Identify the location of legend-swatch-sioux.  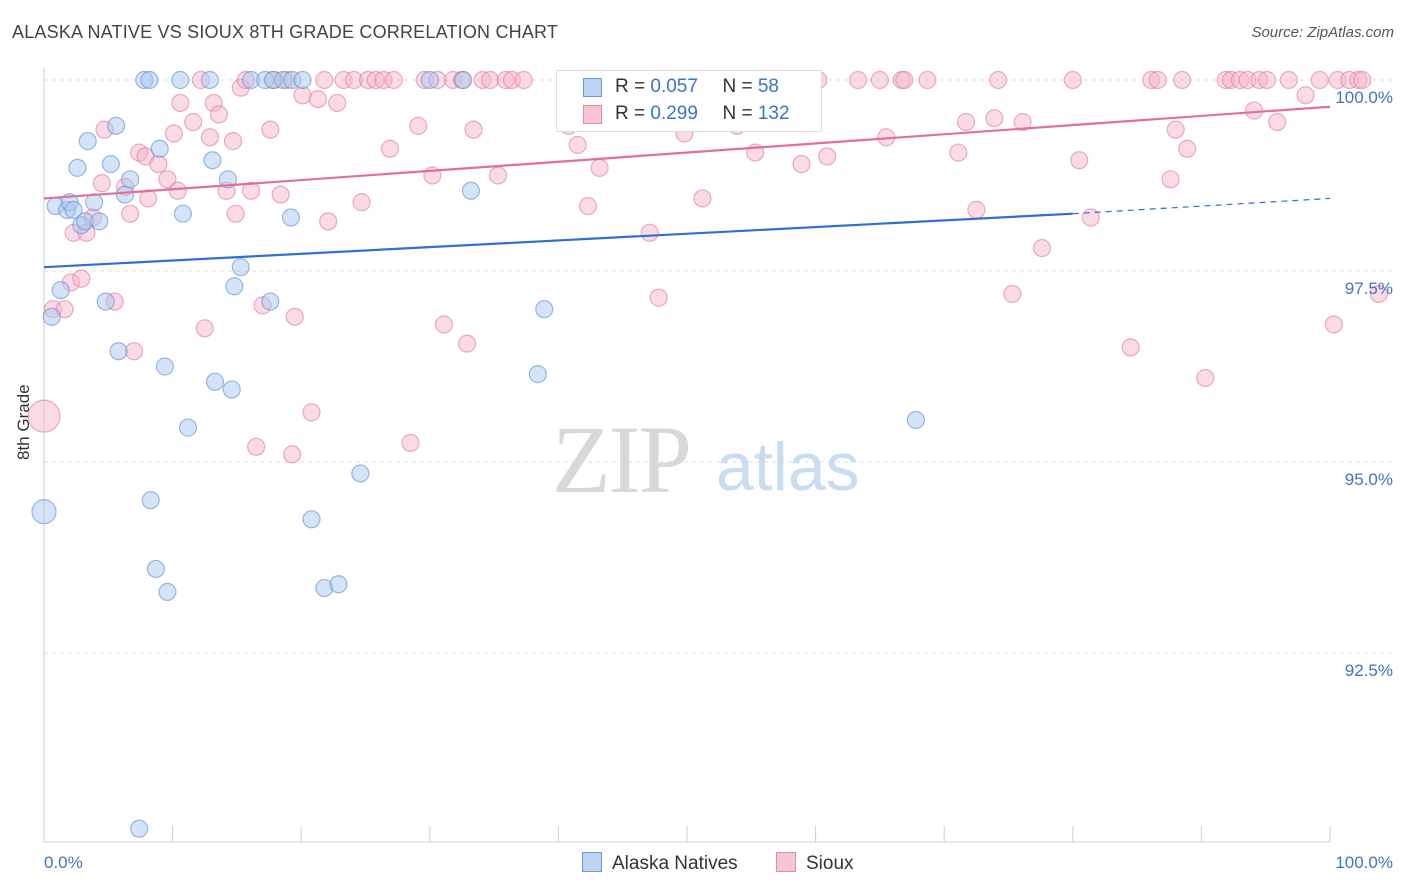
(592, 114).